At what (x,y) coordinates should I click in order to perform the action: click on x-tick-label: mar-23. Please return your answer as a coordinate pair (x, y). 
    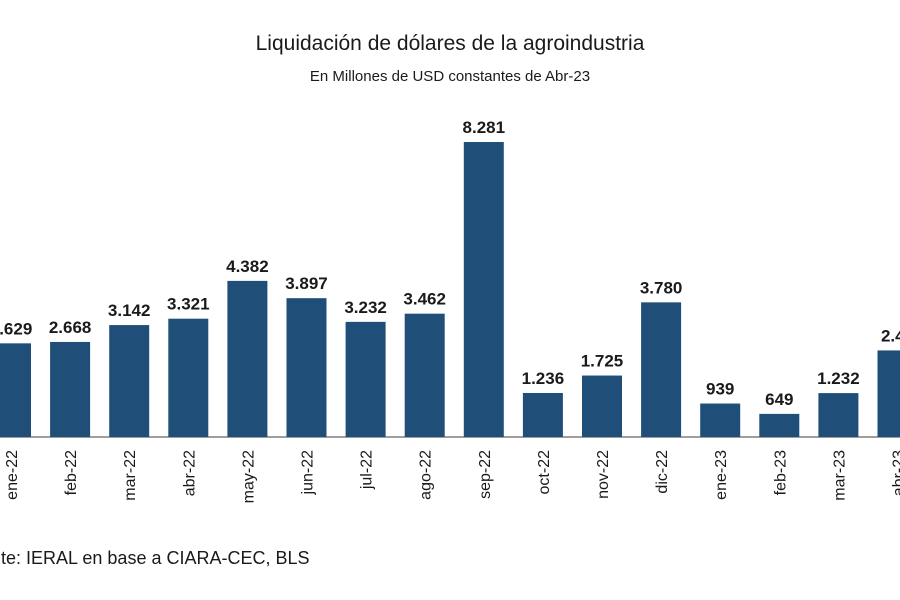
    Looking at the image, I should click on (839, 475).